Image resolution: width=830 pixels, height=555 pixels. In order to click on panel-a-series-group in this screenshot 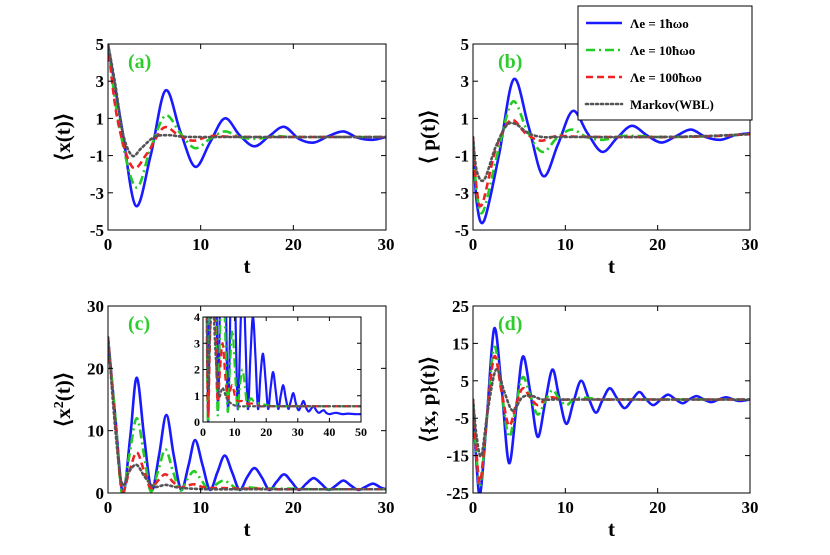, I will do `click(247, 126)`.